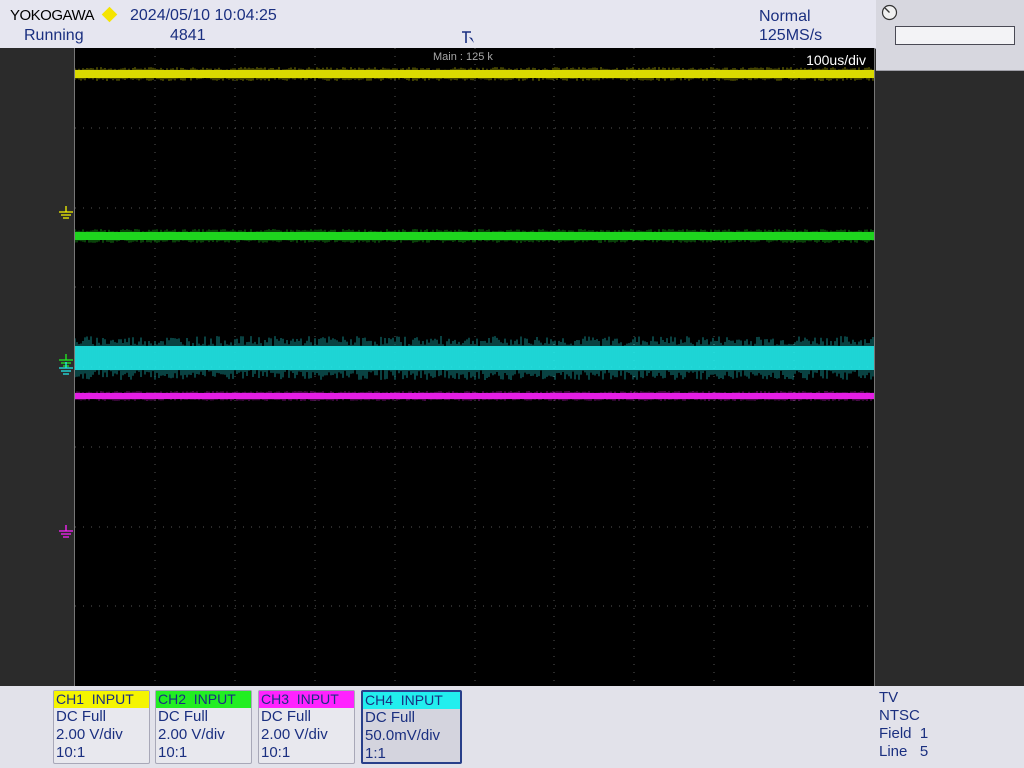  I want to click on ch4-ground-marker-icon, so click(66, 368).